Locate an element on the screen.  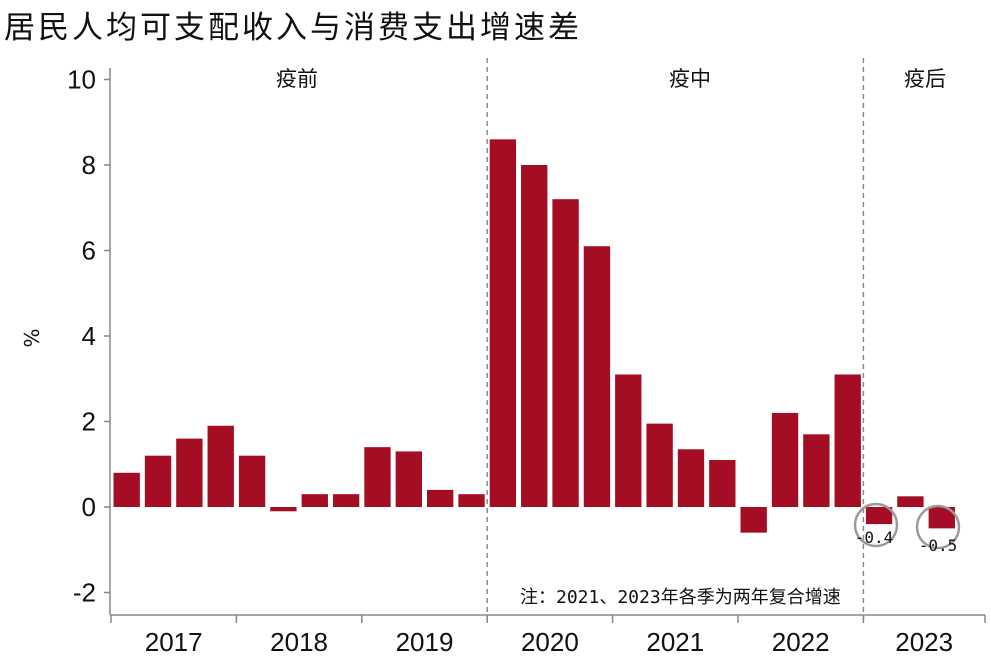
x-tick-label: 2022 is located at coordinates (801, 642).